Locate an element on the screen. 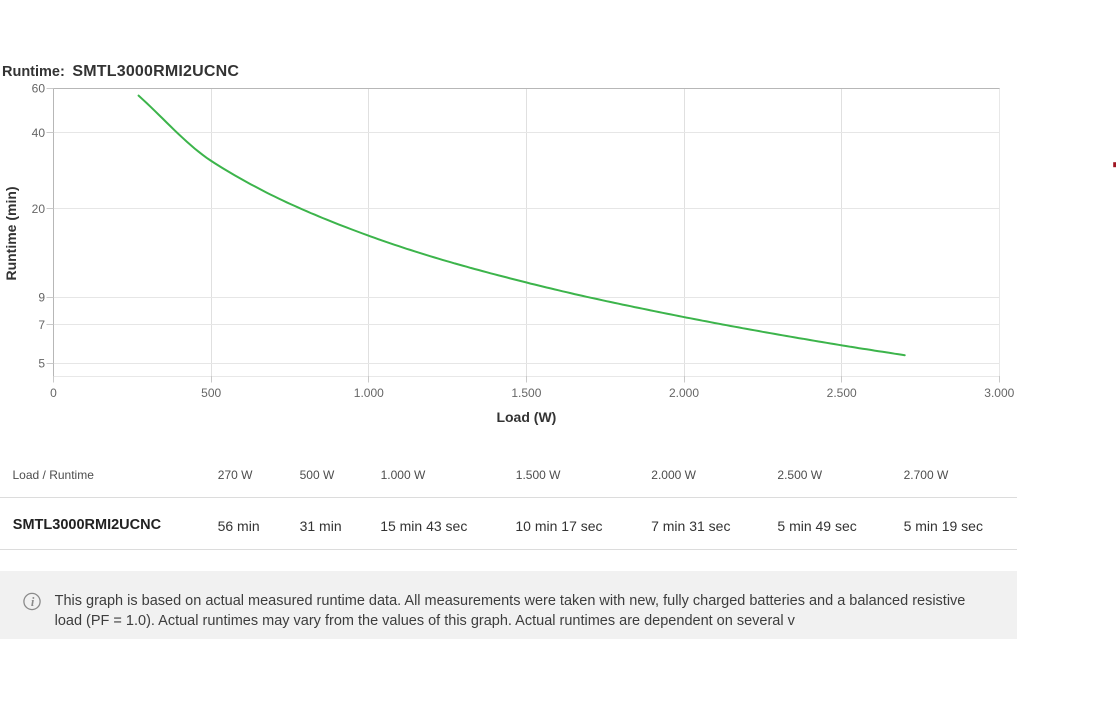 The width and height of the screenshot is (1116, 702). svg-text: 7 is located at coordinates (41, 325).